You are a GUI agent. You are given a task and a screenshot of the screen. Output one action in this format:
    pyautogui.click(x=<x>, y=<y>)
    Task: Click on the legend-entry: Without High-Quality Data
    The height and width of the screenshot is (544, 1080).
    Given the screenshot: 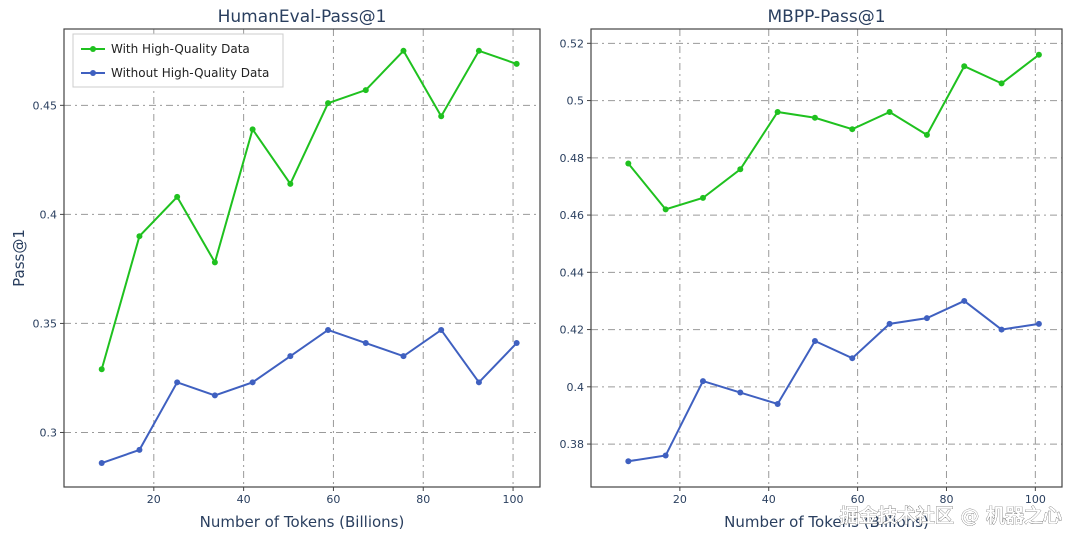 What is the action you would take?
    pyautogui.click(x=190, y=73)
    